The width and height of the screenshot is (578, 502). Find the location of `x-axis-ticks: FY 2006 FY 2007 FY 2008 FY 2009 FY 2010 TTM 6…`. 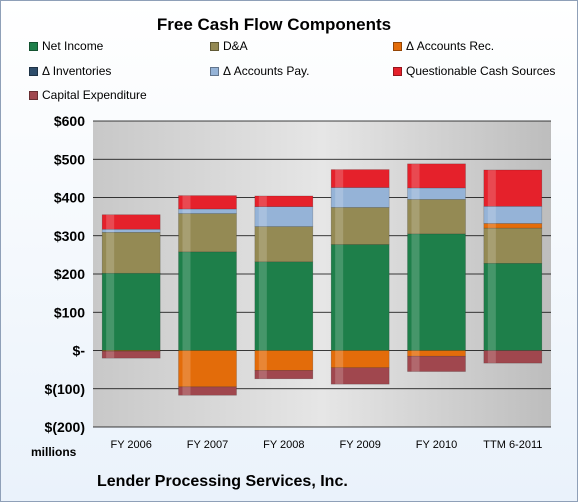

x-axis-ticks: FY 2006 FY 2007 FY 2008 FY 2009 FY 2010 TTM 6… is located at coordinates (326, 445).